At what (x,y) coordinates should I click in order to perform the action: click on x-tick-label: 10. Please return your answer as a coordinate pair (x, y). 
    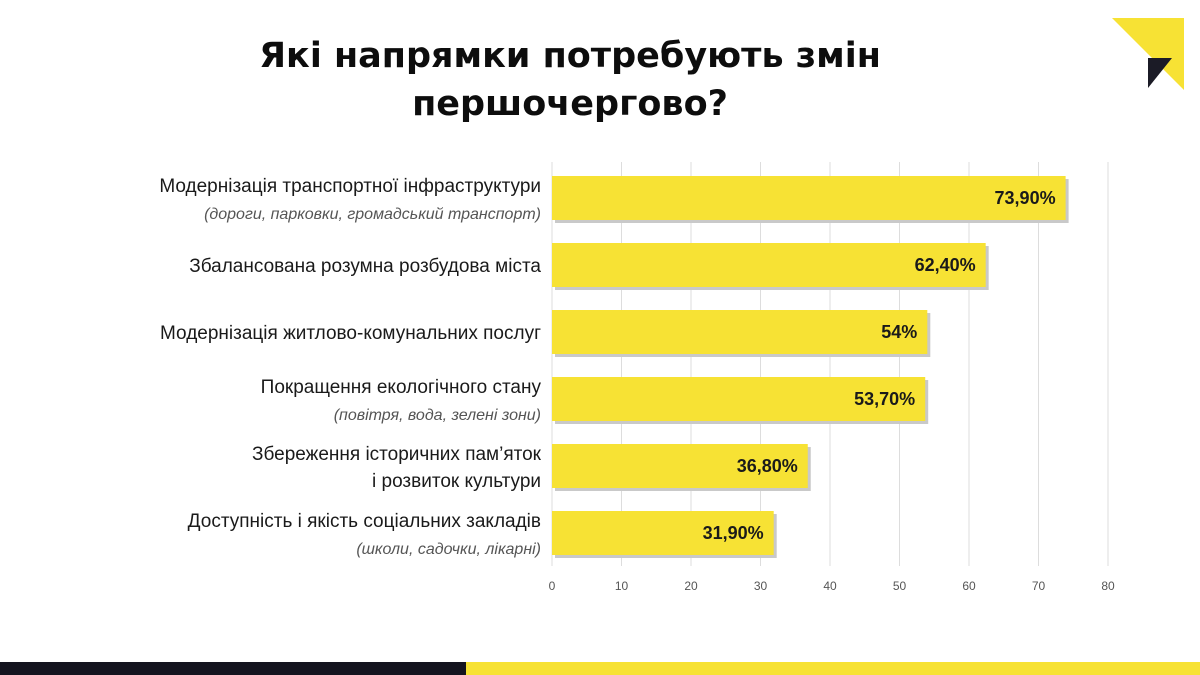
    Looking at the image, I should click on (622, 586).